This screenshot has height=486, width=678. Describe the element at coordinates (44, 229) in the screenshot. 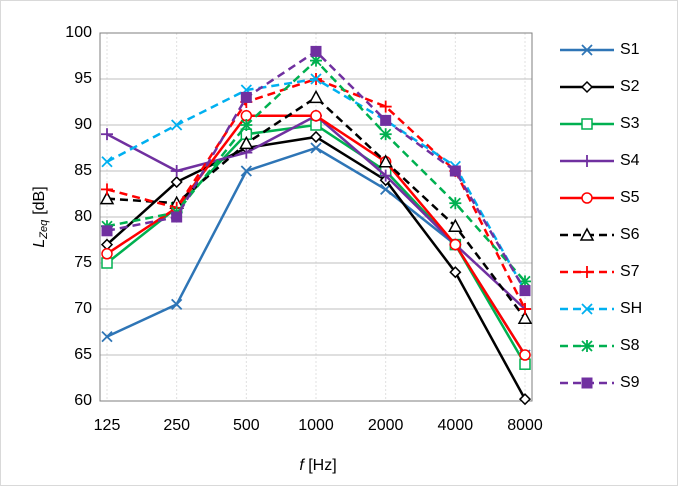

I see `y-label-subscript: Zeq` at that location.